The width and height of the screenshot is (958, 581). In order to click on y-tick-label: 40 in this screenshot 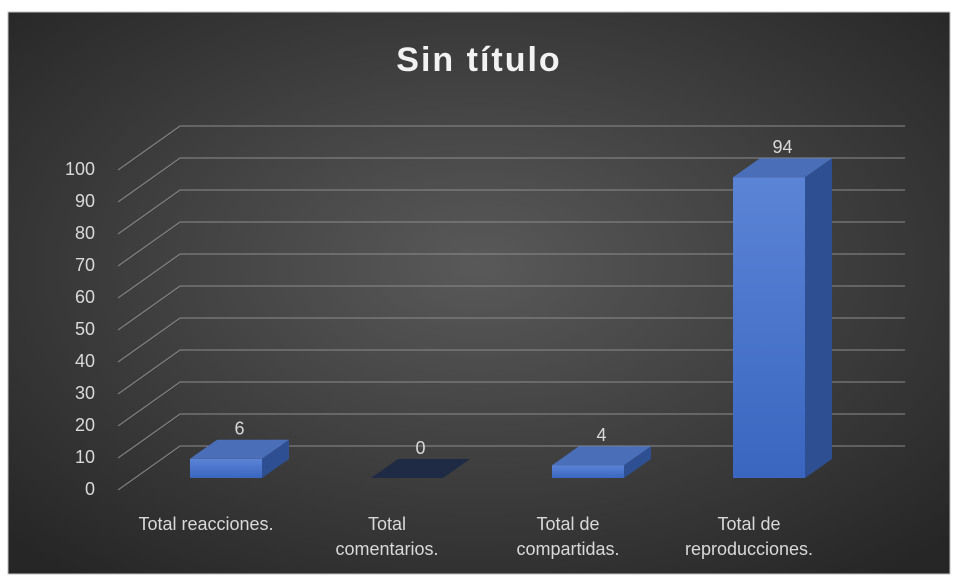, I will do `click(85, 361)`.